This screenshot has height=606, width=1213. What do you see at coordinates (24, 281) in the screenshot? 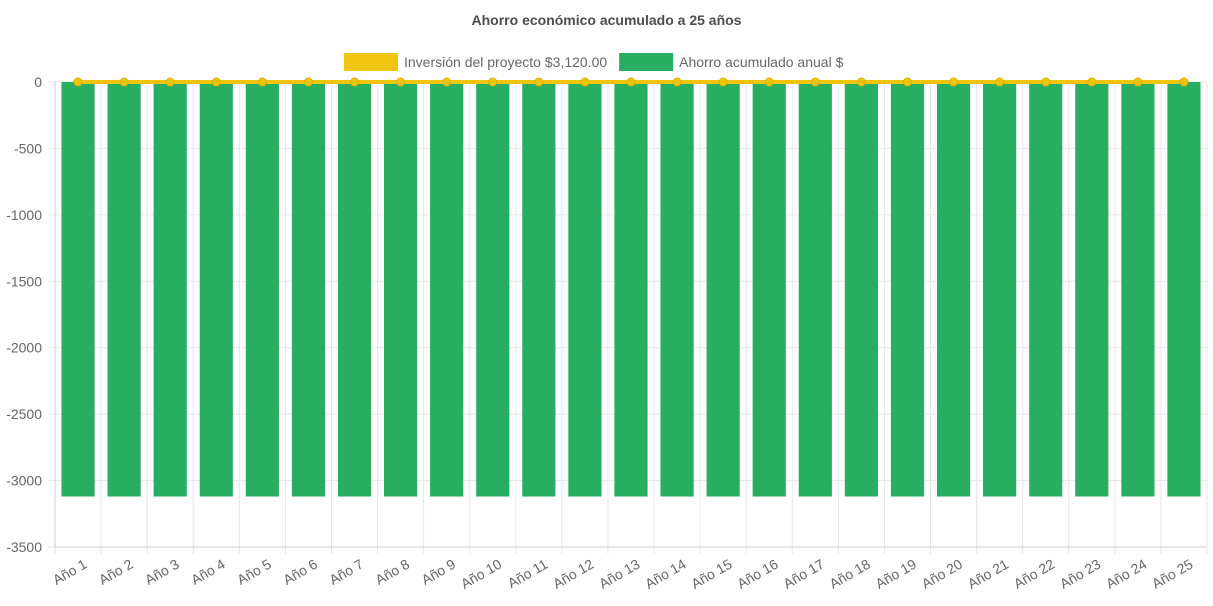
I see `y-tick-label: -1500` at bounding box center [24, 281].